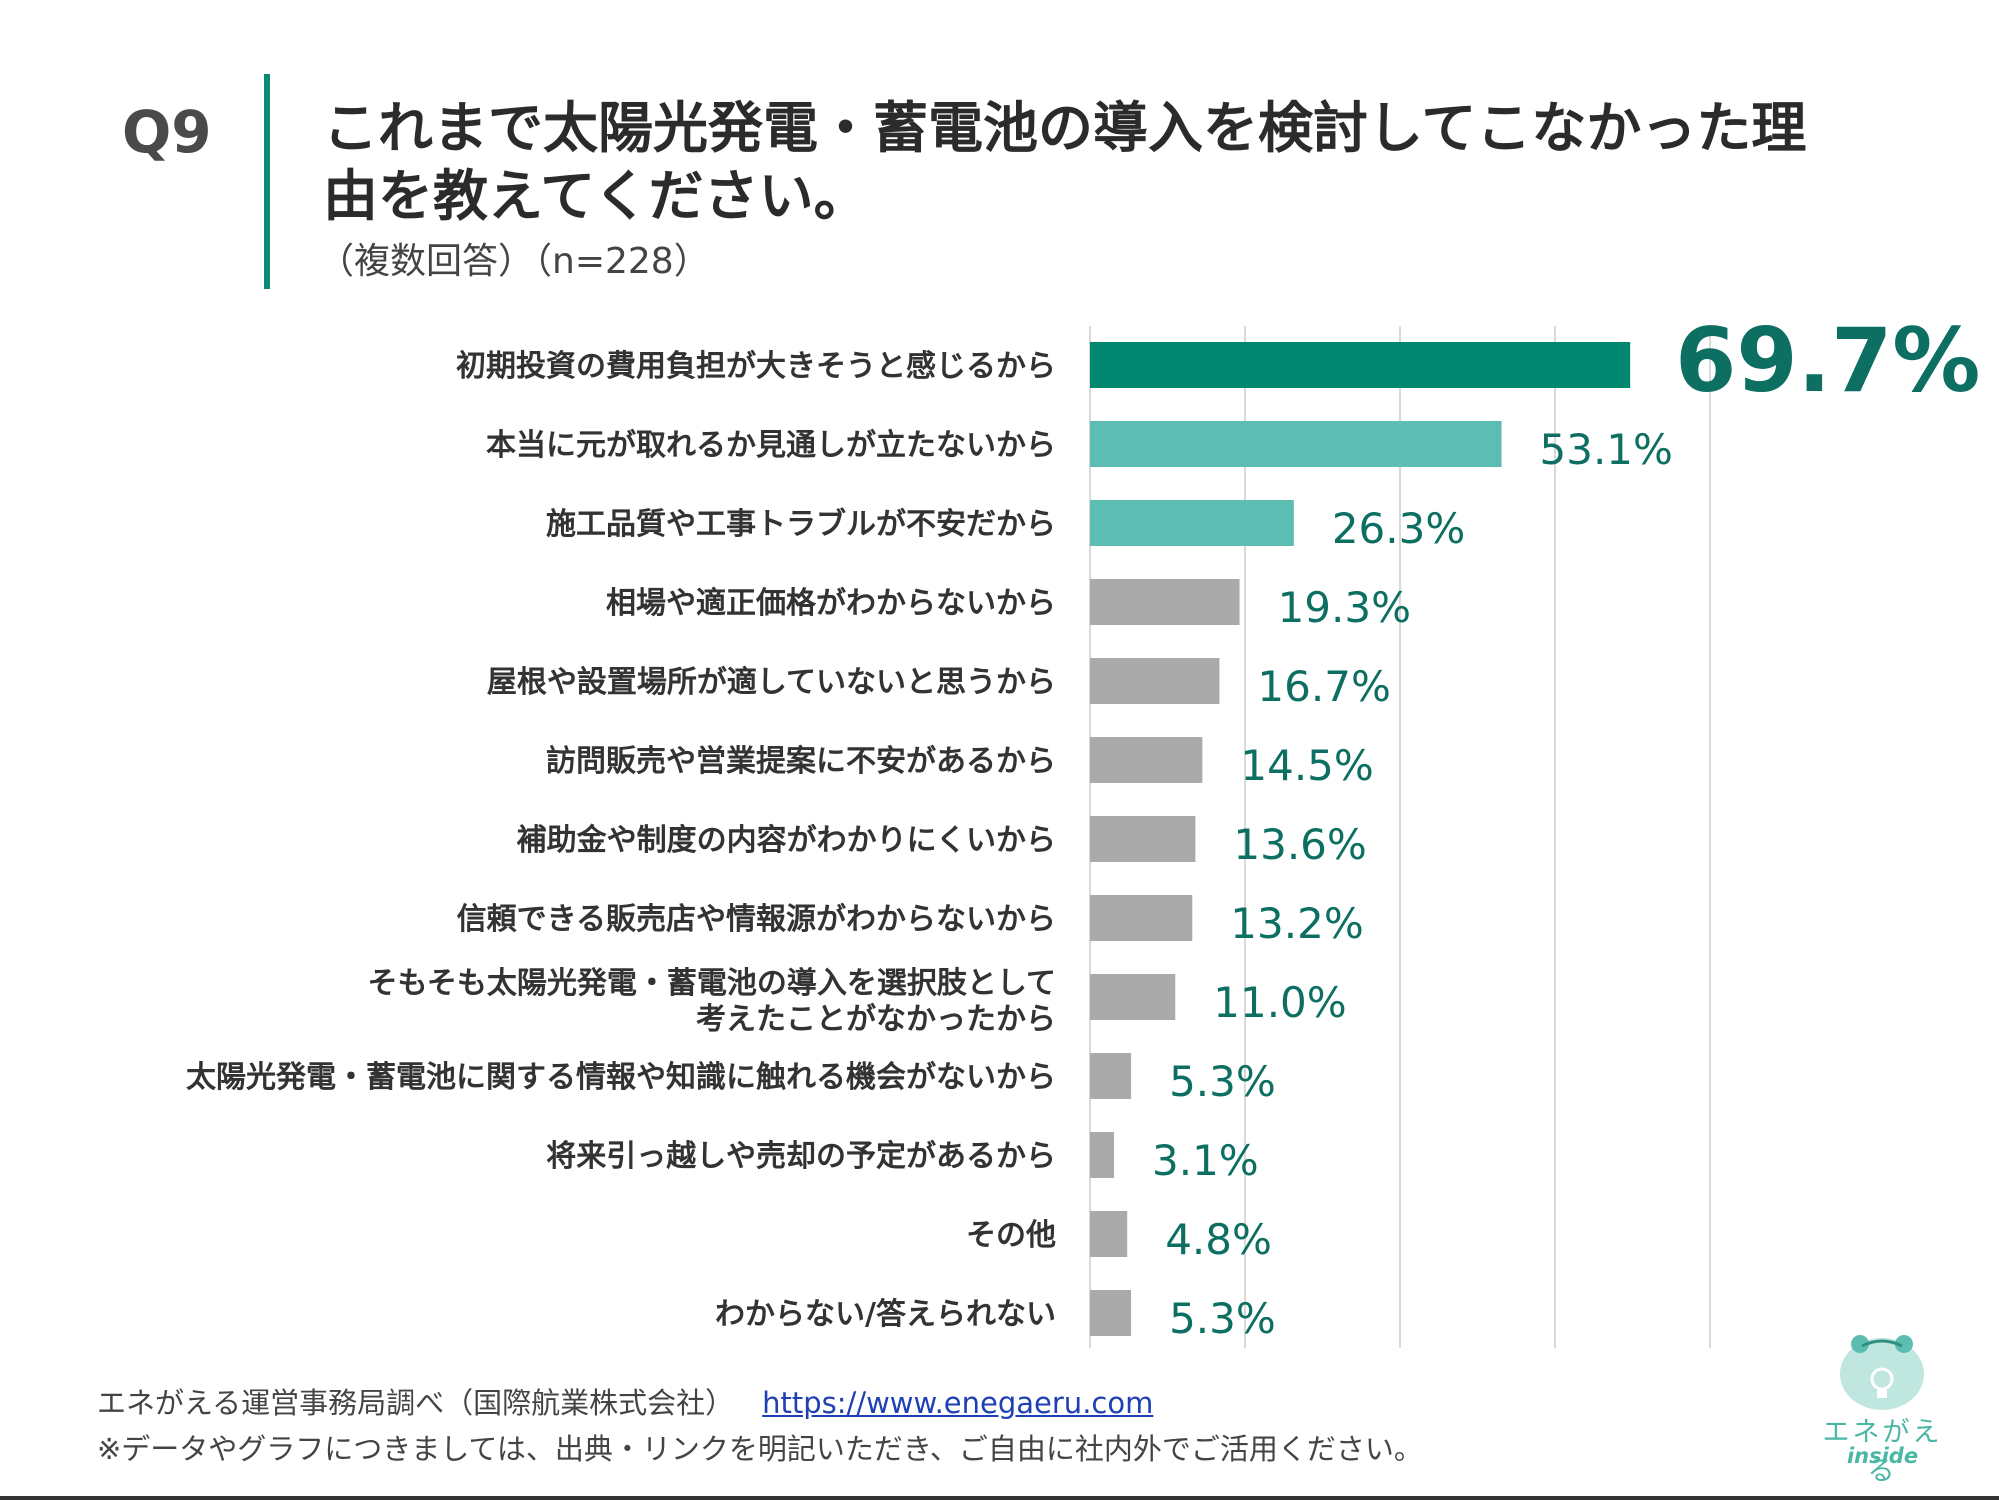 The image size is (1999, 1500). What do you see at coordinates (712, 983) in the screenshot?
I see `category-label: そもそも太陽光発電・蓄電池の導入を選択肢として` at bounding box center [712, 983].